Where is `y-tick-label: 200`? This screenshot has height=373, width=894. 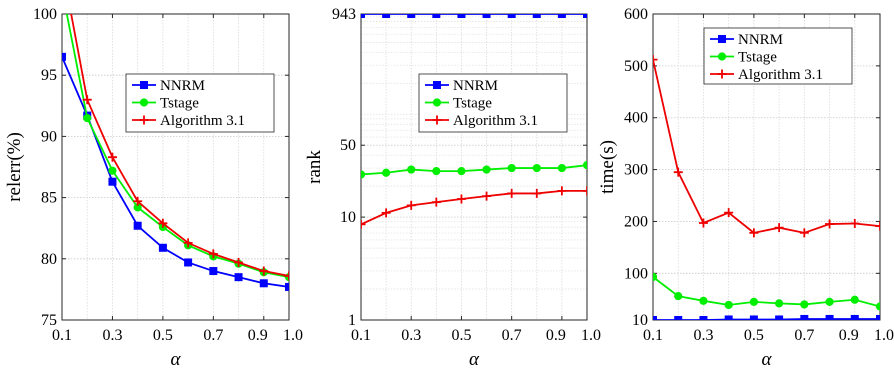 y-tick-label: 200 is located at coordinates (636, 221).